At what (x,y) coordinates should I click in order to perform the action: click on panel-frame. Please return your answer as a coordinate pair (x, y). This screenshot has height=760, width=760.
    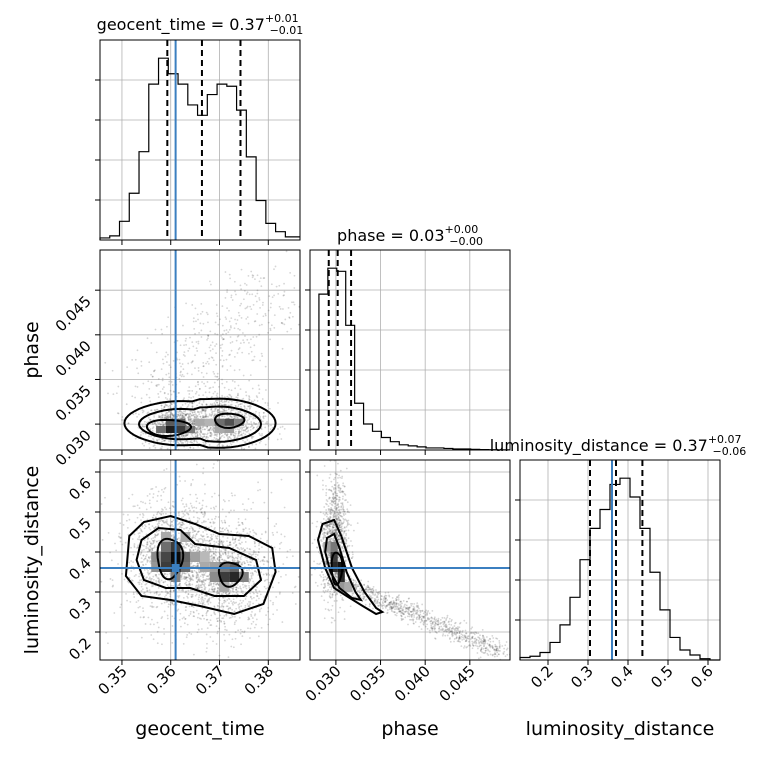
    Looking at the image, I should click on (200, 350).